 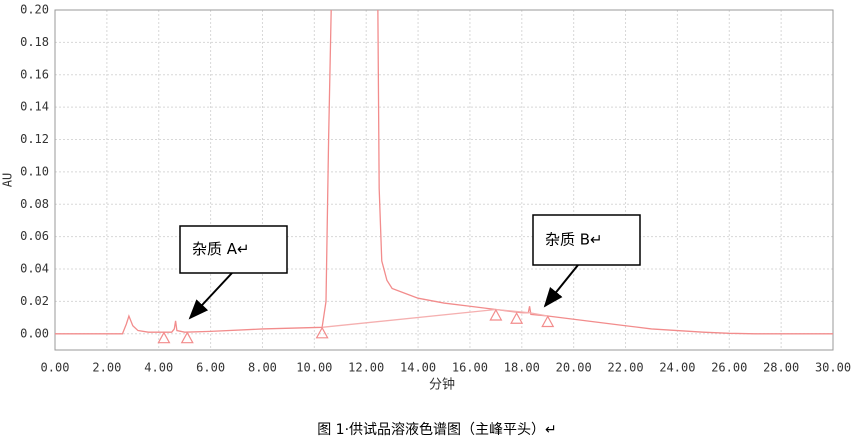 I want to click on y-tick-label: 0.10, so click(x=34, y=171).